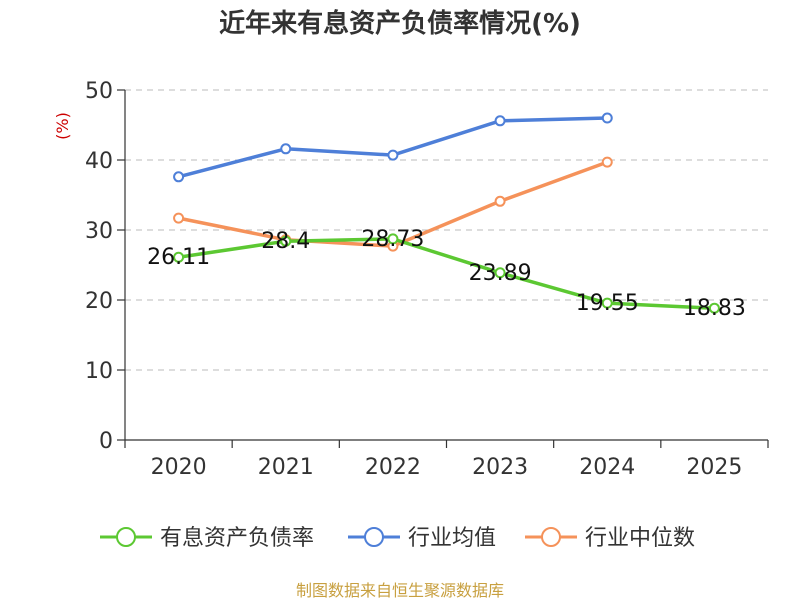  What do you see at coordinates (640, 538) in the screenshot?
I see `legend-label: 行业中位数` at bounding box center [640, 538].